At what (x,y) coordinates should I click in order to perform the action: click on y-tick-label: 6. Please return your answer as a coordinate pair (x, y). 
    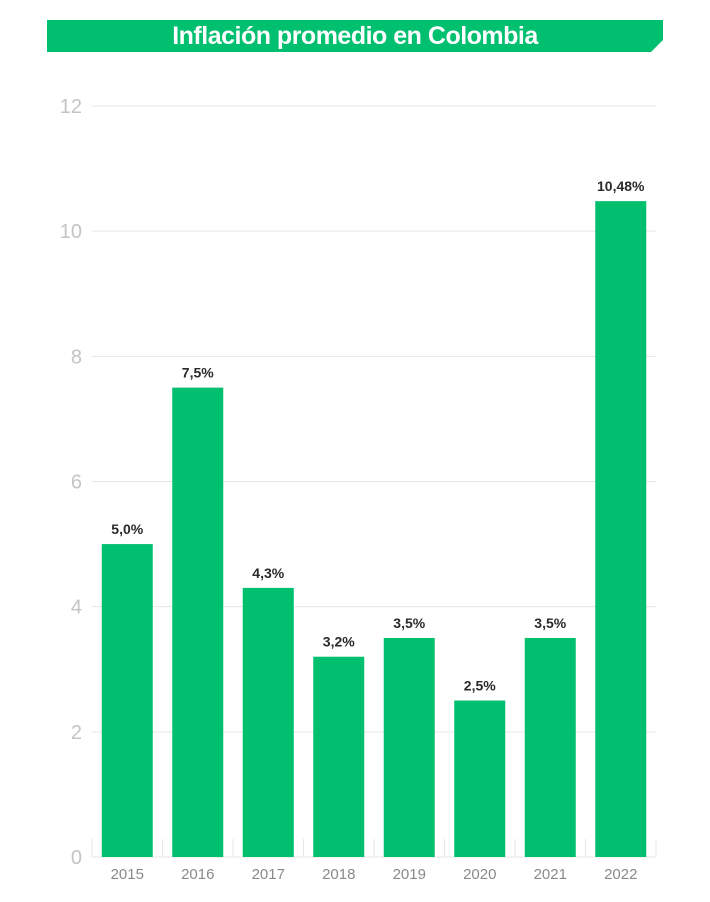
    Looking at the image, I should click on (76, 483).